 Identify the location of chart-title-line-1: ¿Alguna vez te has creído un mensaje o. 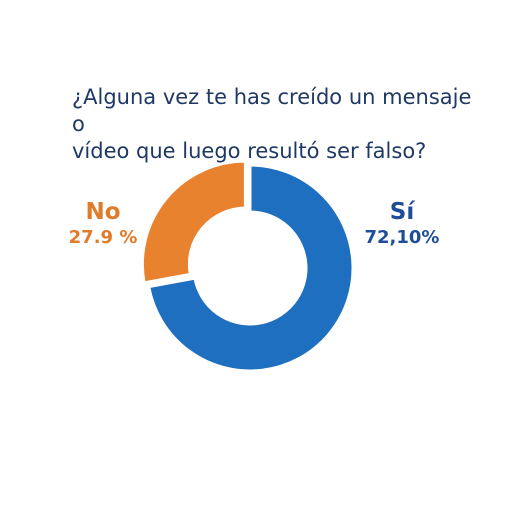
(272, 110).